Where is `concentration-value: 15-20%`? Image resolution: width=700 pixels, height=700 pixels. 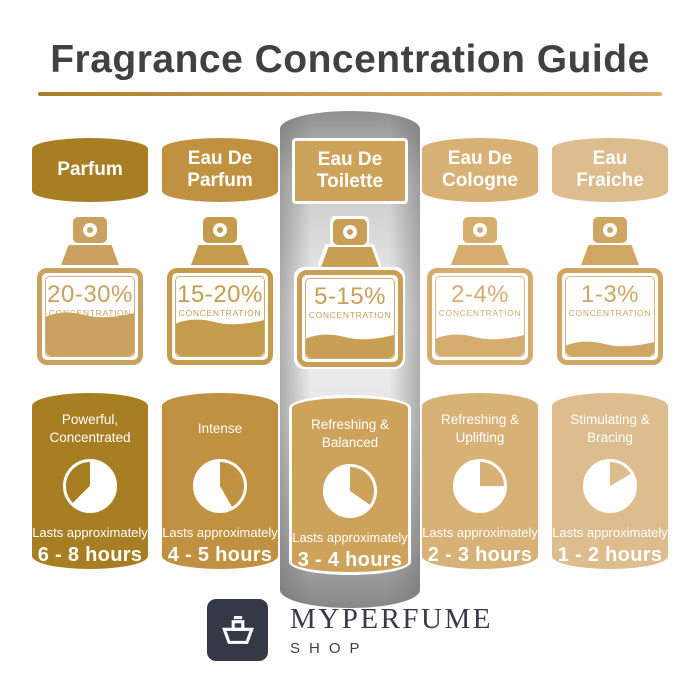
concentration-value: 15-20% is located at coordinates (220, 294).